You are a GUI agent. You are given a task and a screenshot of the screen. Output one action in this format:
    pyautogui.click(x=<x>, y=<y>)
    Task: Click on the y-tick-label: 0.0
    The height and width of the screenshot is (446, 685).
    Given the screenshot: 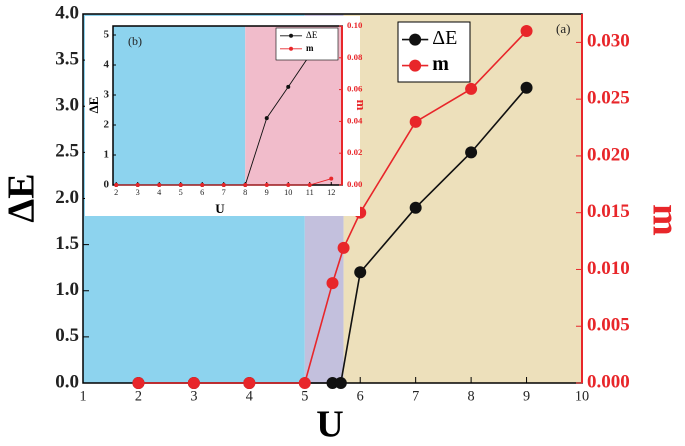 What is the action you would take?
    pyautogui.click(x=67, y=381)
    